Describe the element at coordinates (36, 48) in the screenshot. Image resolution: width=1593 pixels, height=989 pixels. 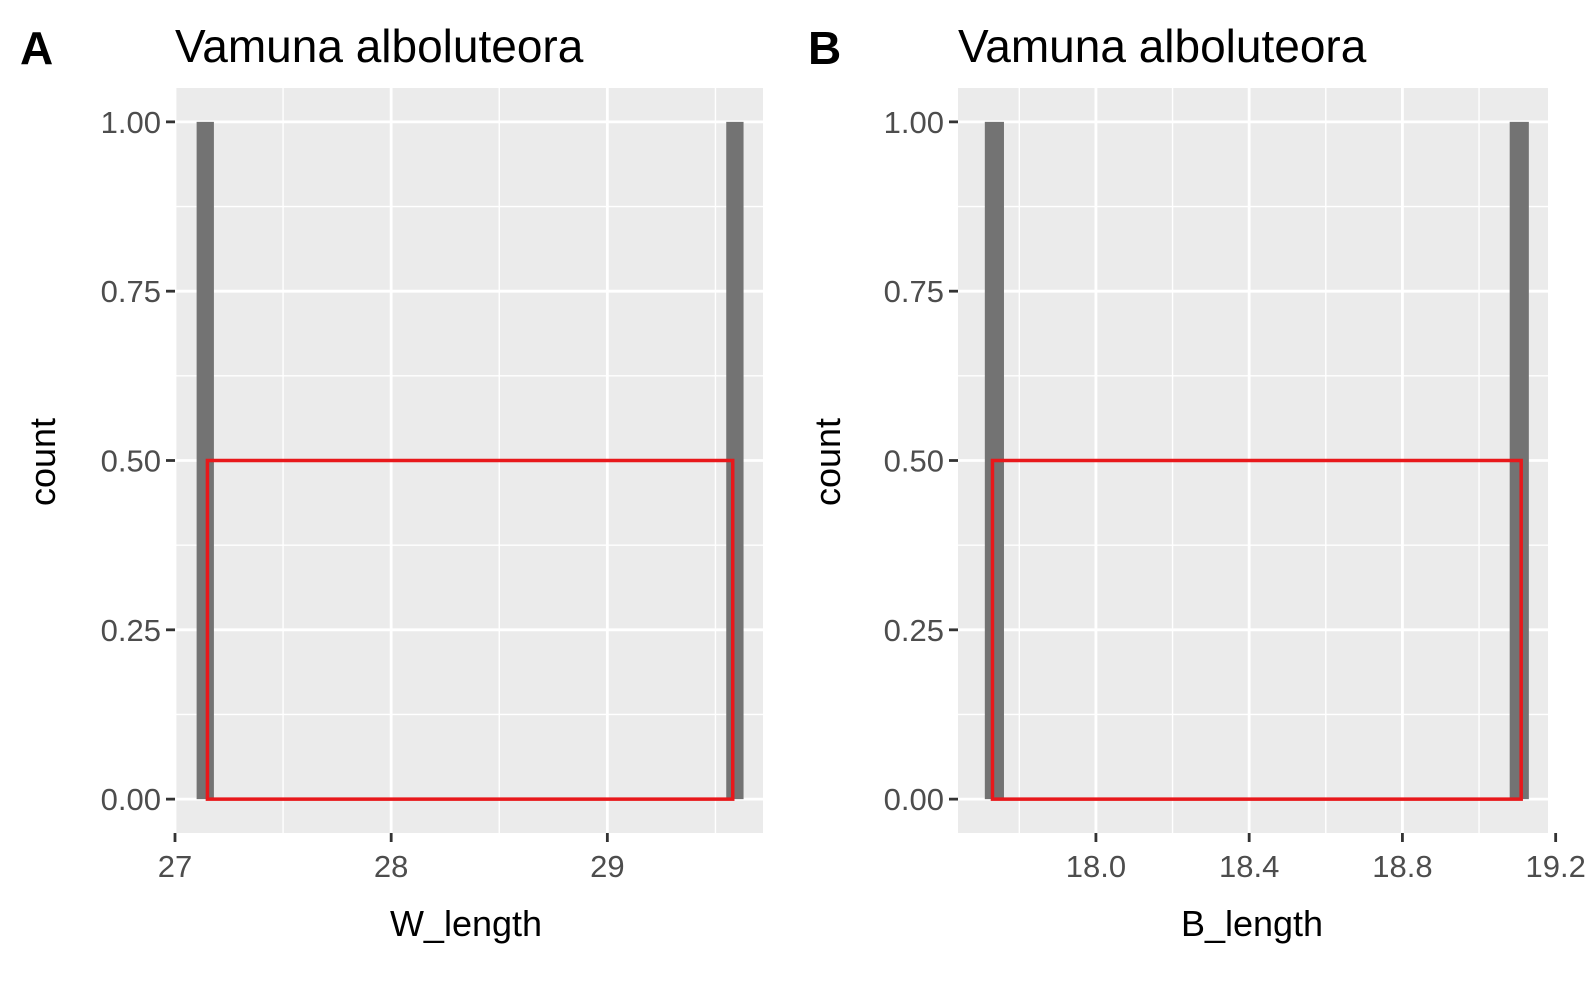
I see `panel-a-tag: A` at that location.